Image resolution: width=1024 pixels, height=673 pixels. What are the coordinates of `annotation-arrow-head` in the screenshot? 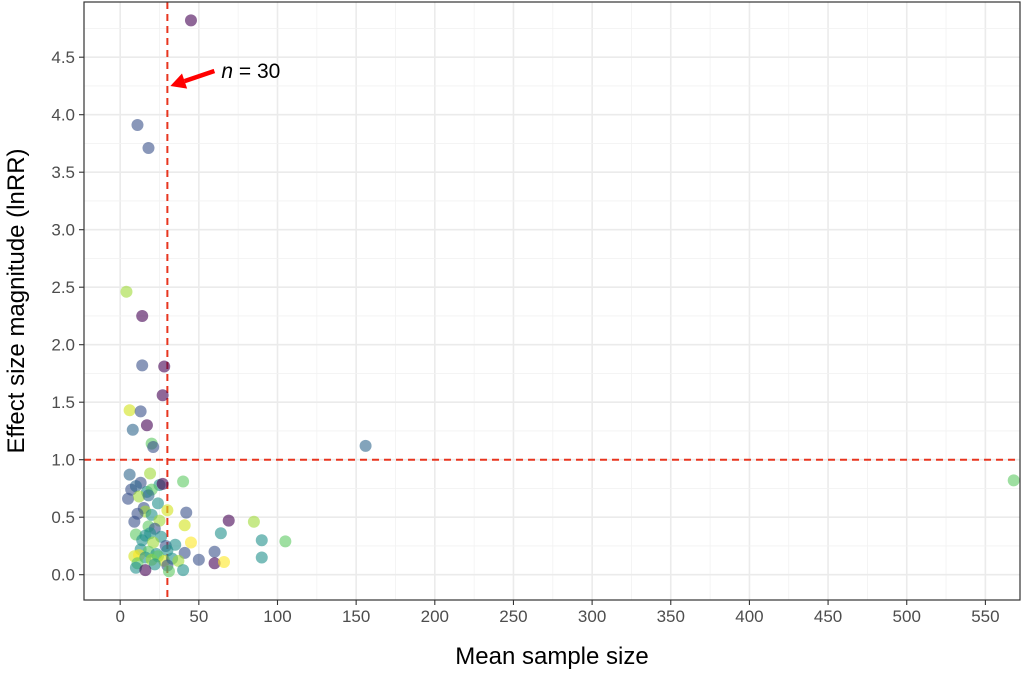 It's located at (179, 81).